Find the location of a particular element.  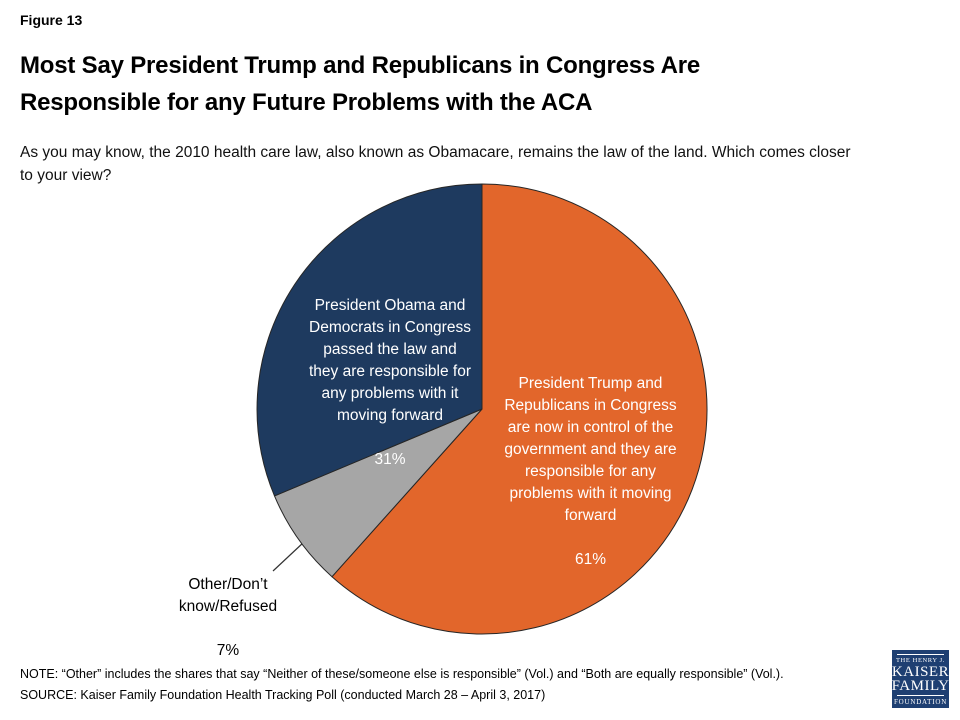

slice-label-obama-pct: 31% is located at coordinates (390, 459).